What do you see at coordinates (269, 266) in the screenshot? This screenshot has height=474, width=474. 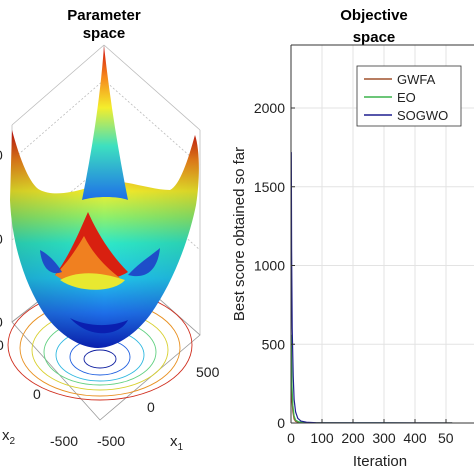 I see `y-tick-label: 1000` at bounding box center [269, 266].